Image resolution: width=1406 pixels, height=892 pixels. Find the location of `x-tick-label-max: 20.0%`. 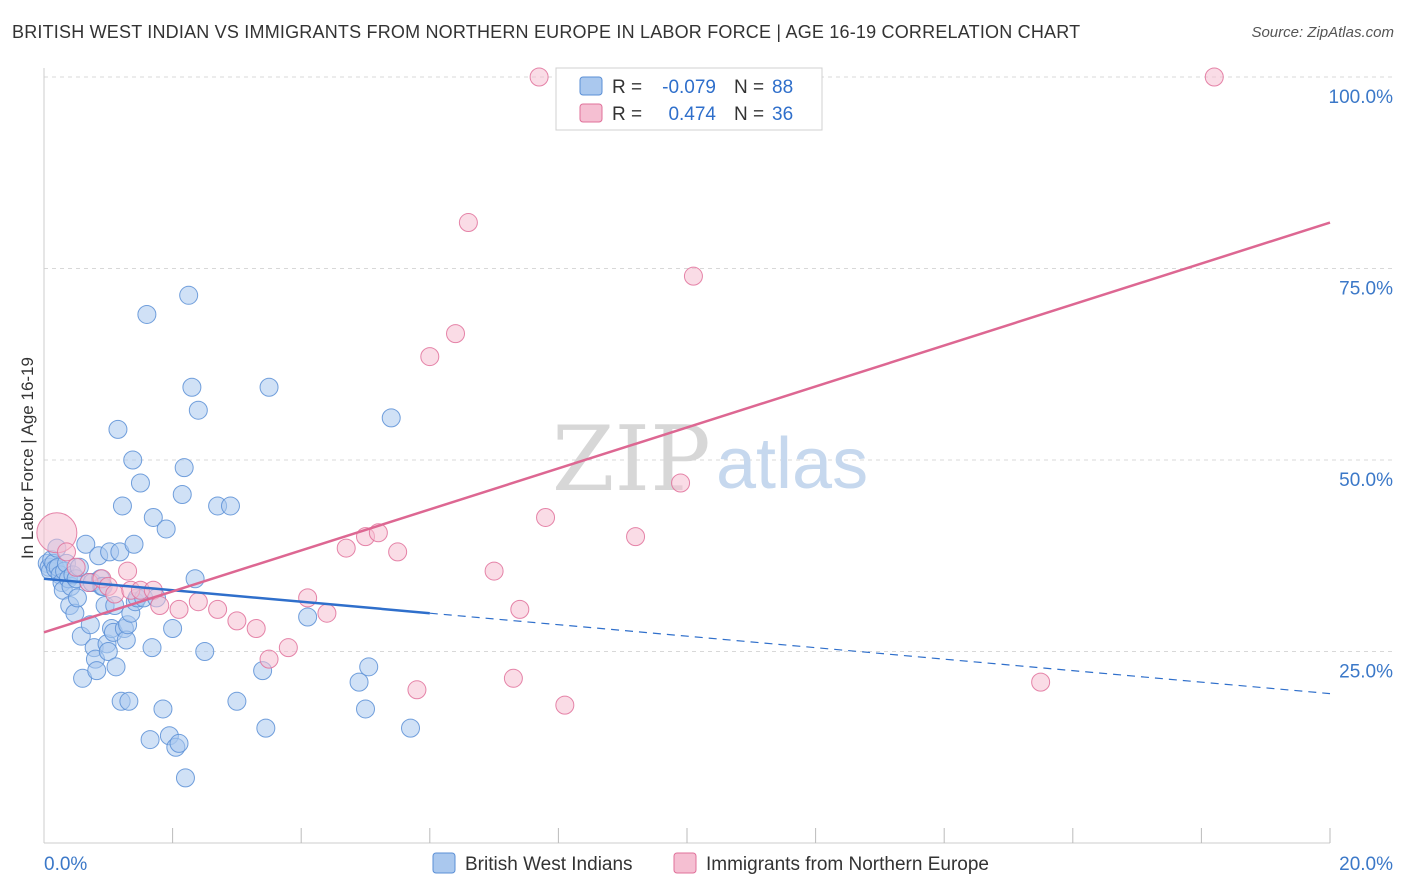

x-tick-label-max: 20.0% is located at coordinates (1366, 864).